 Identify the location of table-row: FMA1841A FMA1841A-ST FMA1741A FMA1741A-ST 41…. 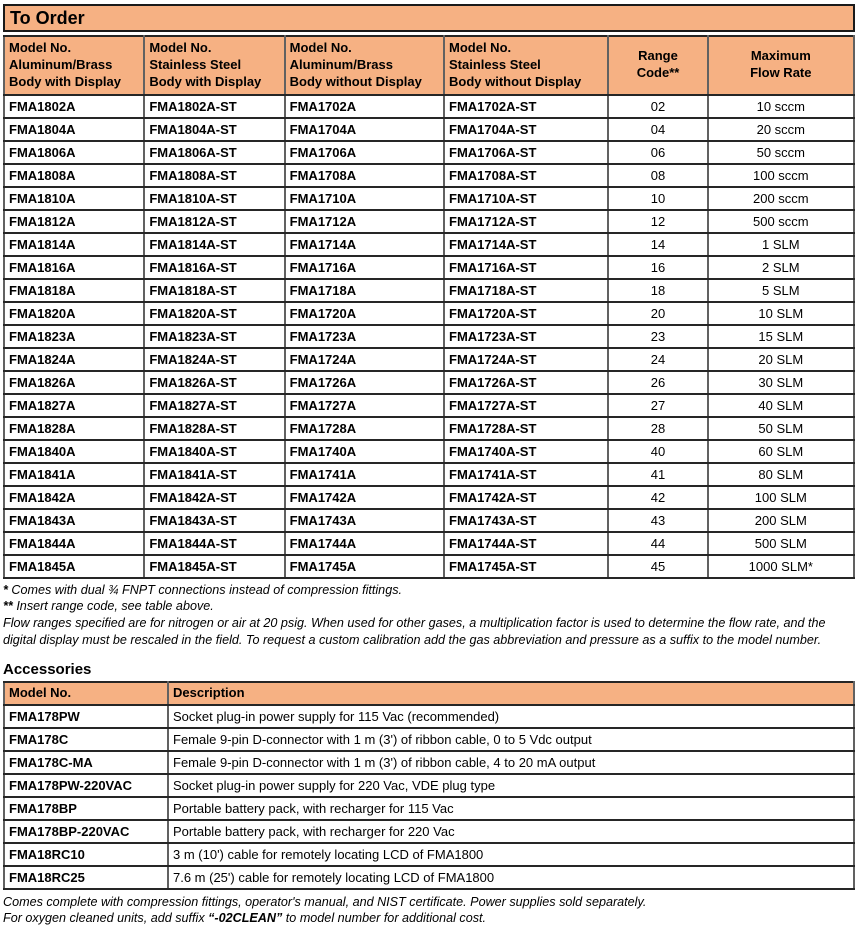
(429, 474).